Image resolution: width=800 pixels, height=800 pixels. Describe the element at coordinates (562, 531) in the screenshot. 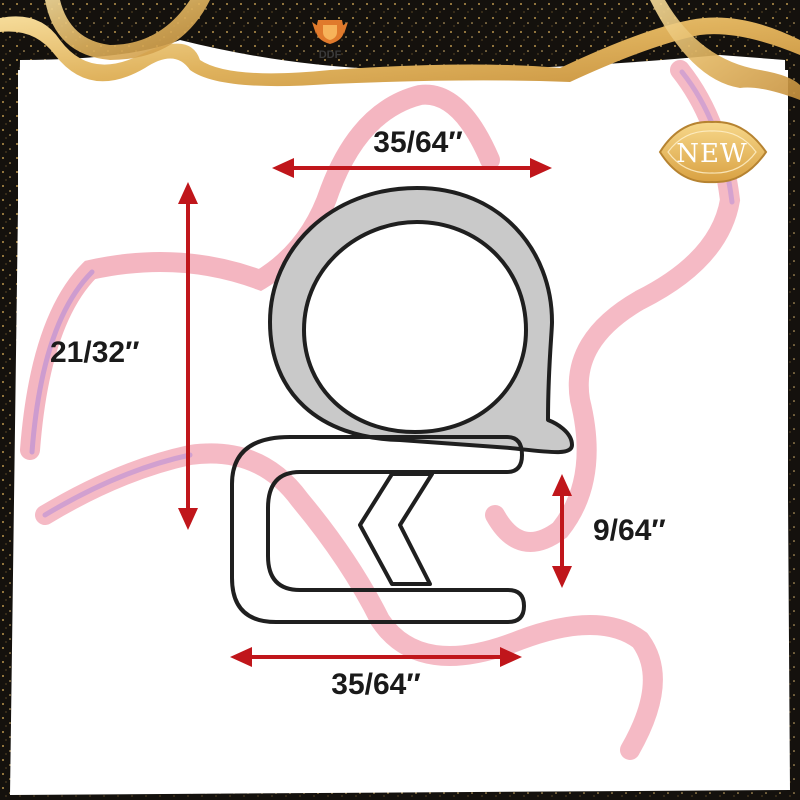

I see `gap-arrow` at that location.